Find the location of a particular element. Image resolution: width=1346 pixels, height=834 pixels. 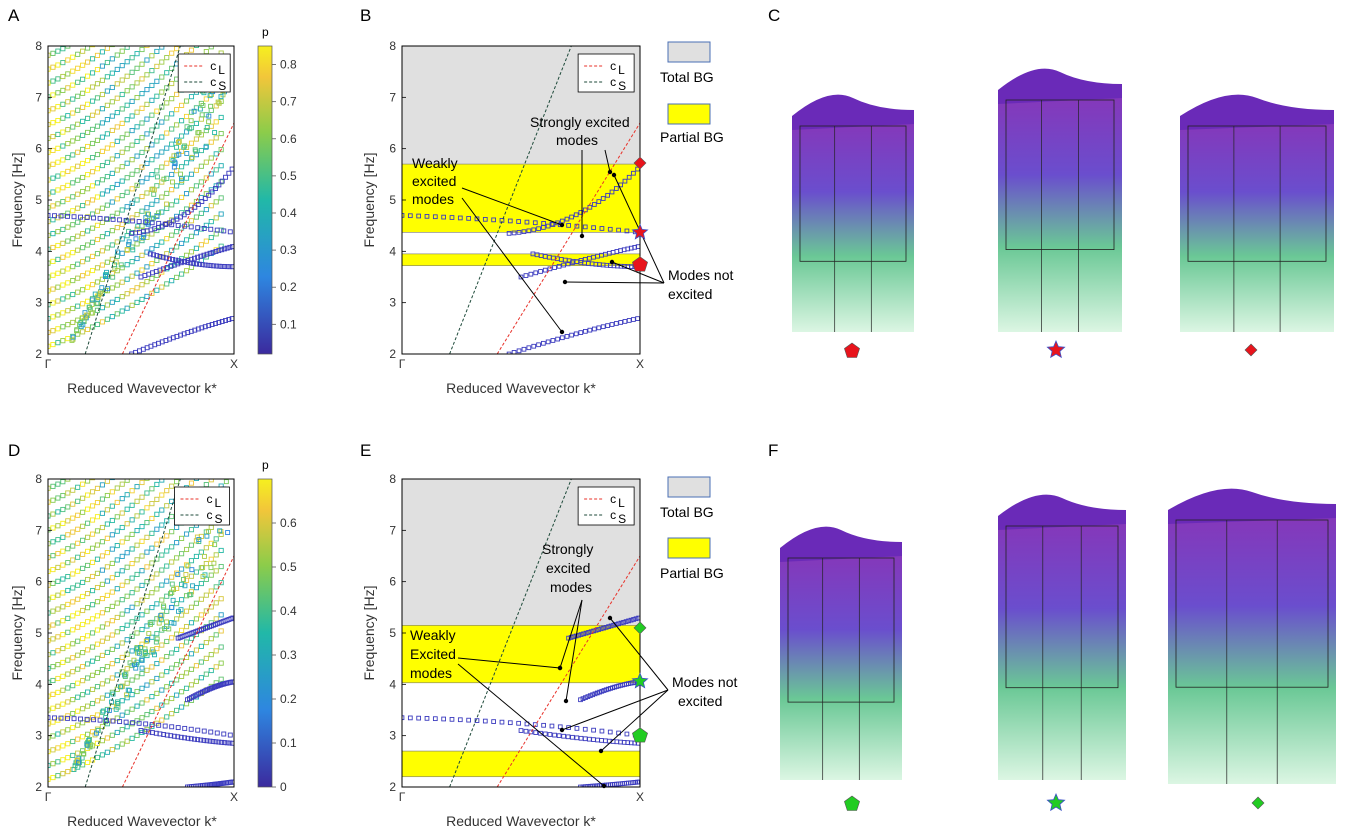

marker-diamond-green is located at coordinates (640, 628).